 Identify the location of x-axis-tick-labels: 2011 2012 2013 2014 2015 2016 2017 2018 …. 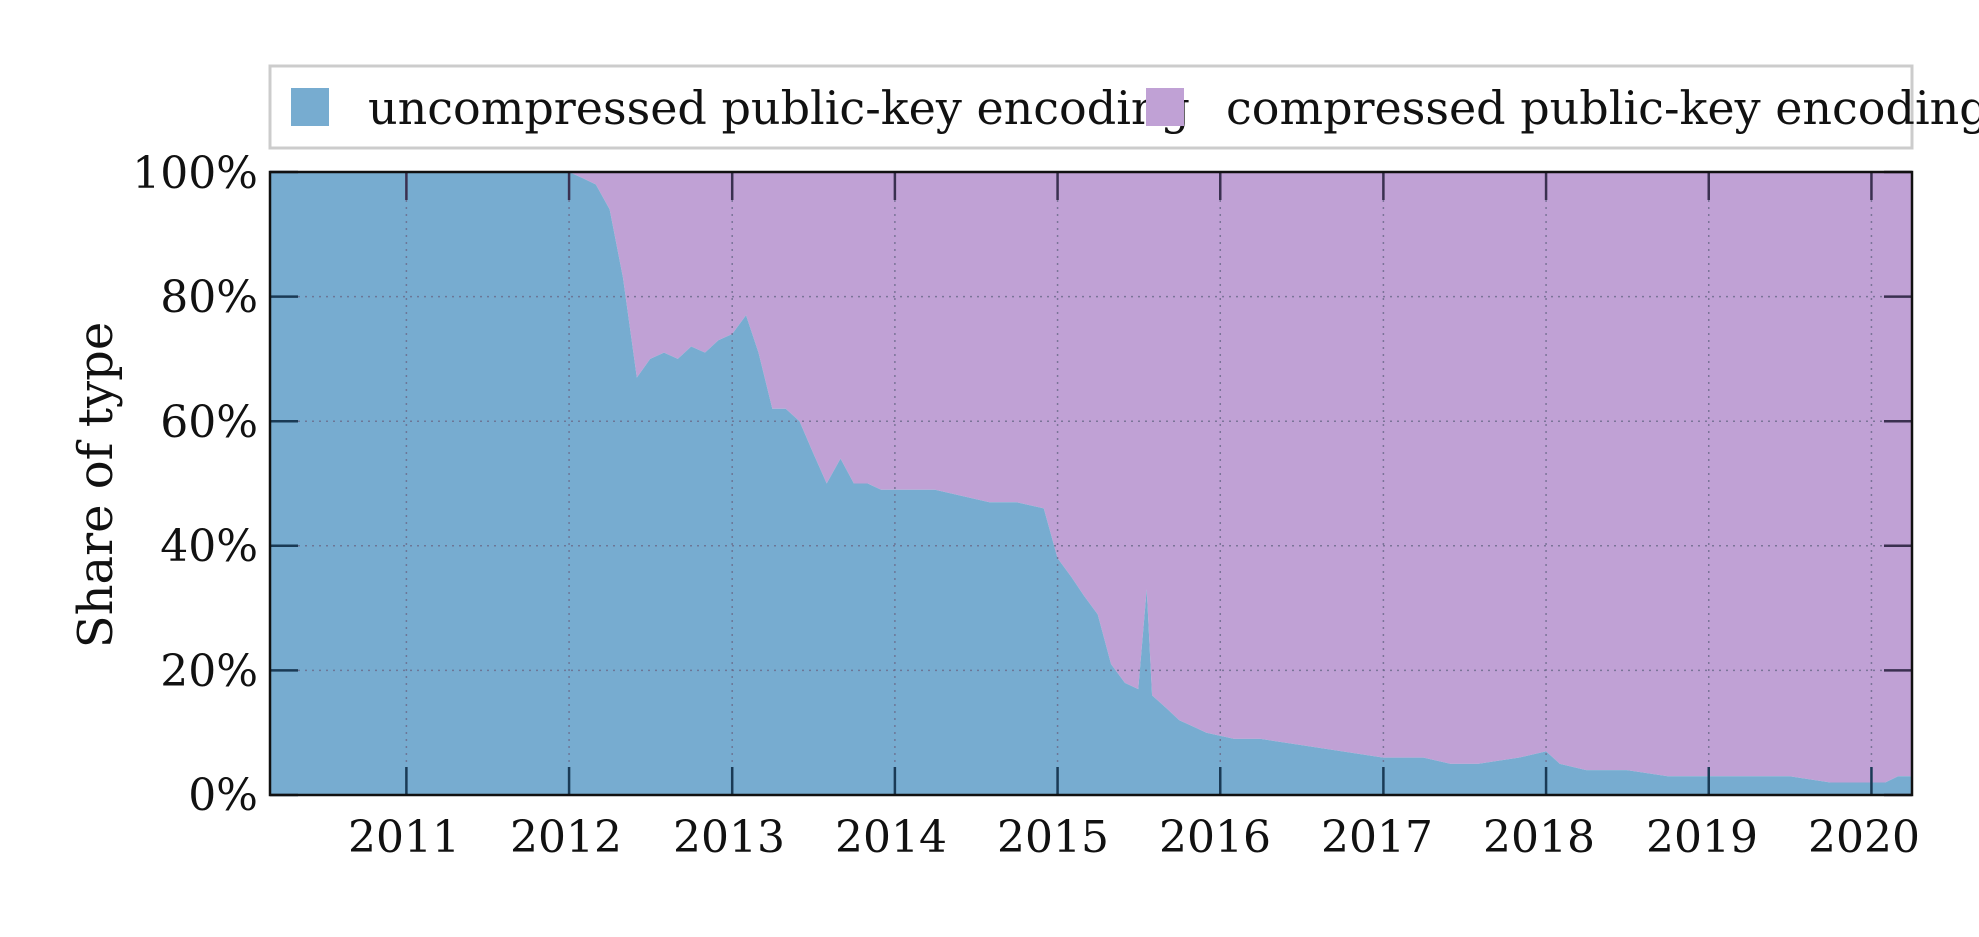
(1134, 837).